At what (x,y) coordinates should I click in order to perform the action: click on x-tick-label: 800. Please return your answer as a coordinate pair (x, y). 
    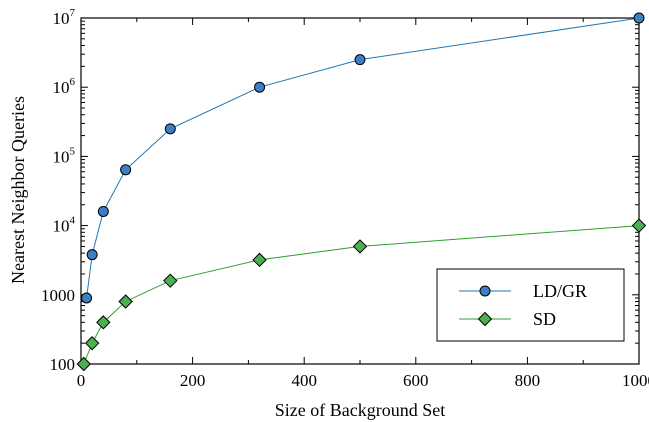
    Looking at the image, I should click on (528, 380).